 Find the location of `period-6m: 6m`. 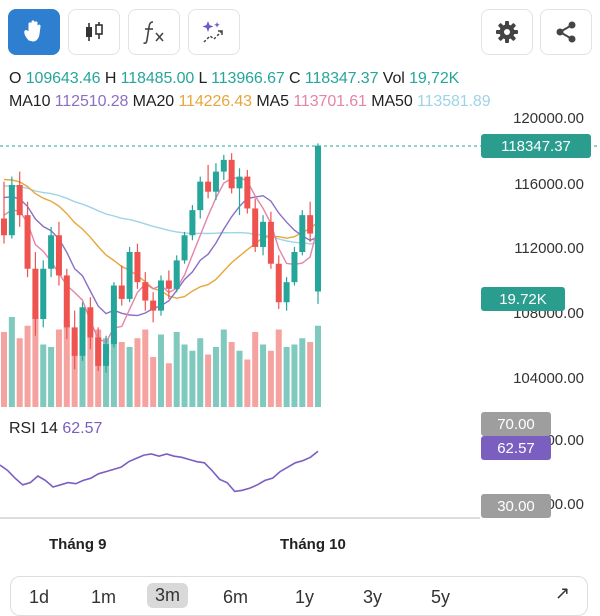

period-6m: 6m is located at coordinates (236, 597).